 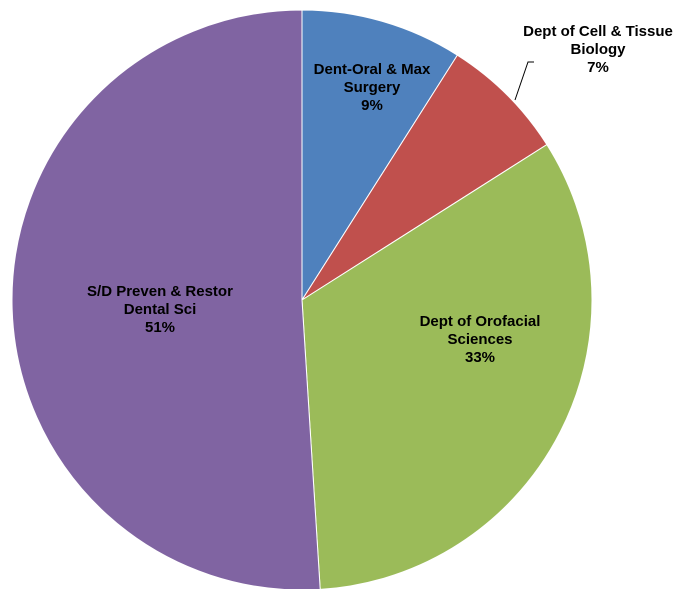 What do you see at coordinates (160, 327) in the screenshot?
I see `percent-label: 51%` at bounding box center [160, 327].